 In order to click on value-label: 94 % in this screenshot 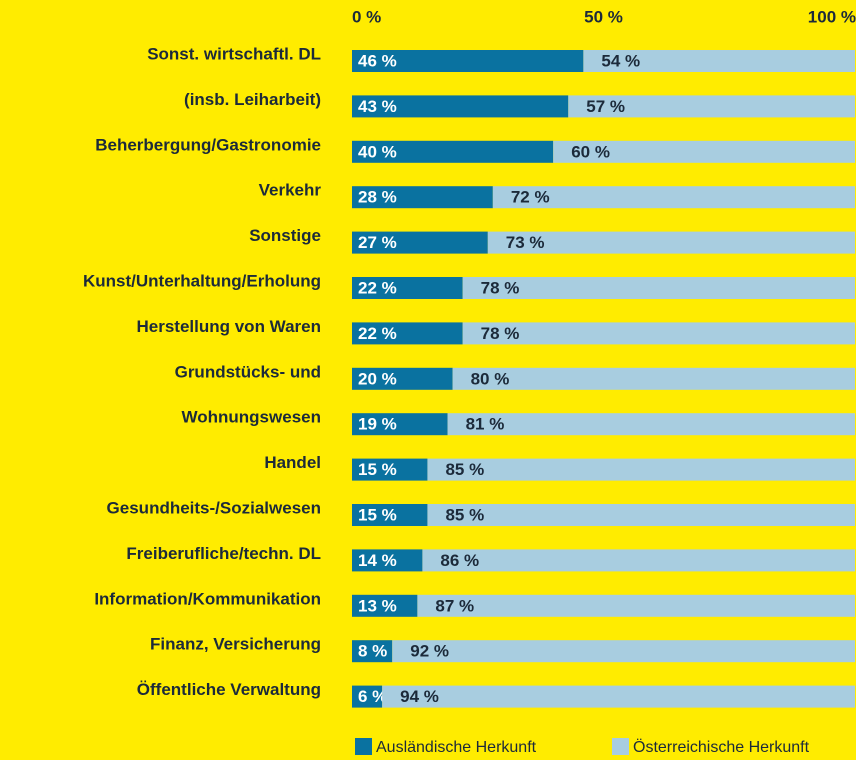, I will do `click(419, 696)`.